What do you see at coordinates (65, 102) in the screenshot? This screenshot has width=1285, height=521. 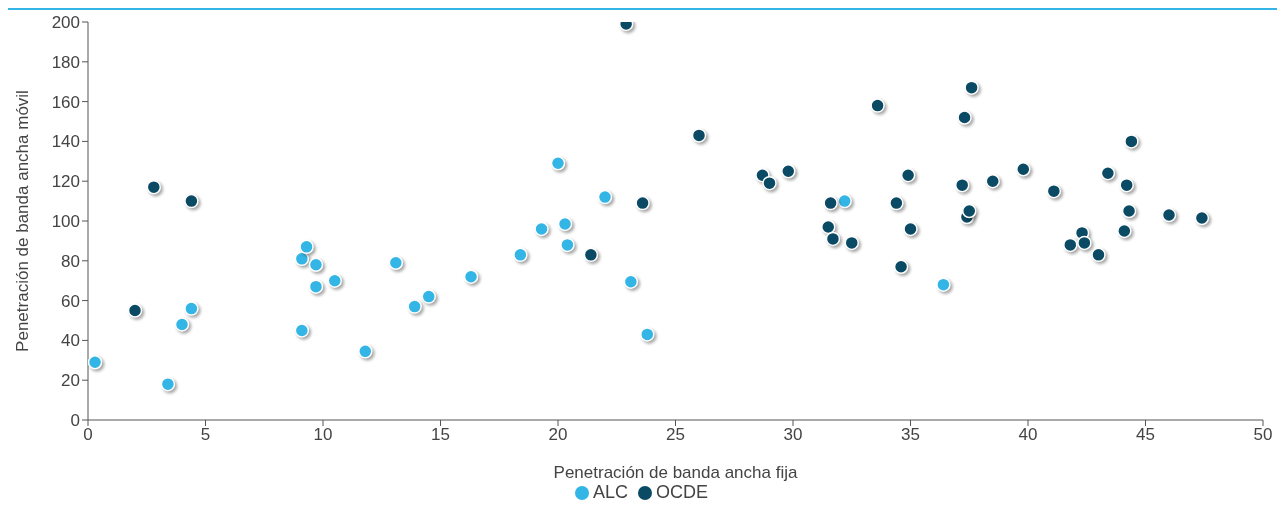 I see `y-tick-label: 160` at bounding box center [65, 102].